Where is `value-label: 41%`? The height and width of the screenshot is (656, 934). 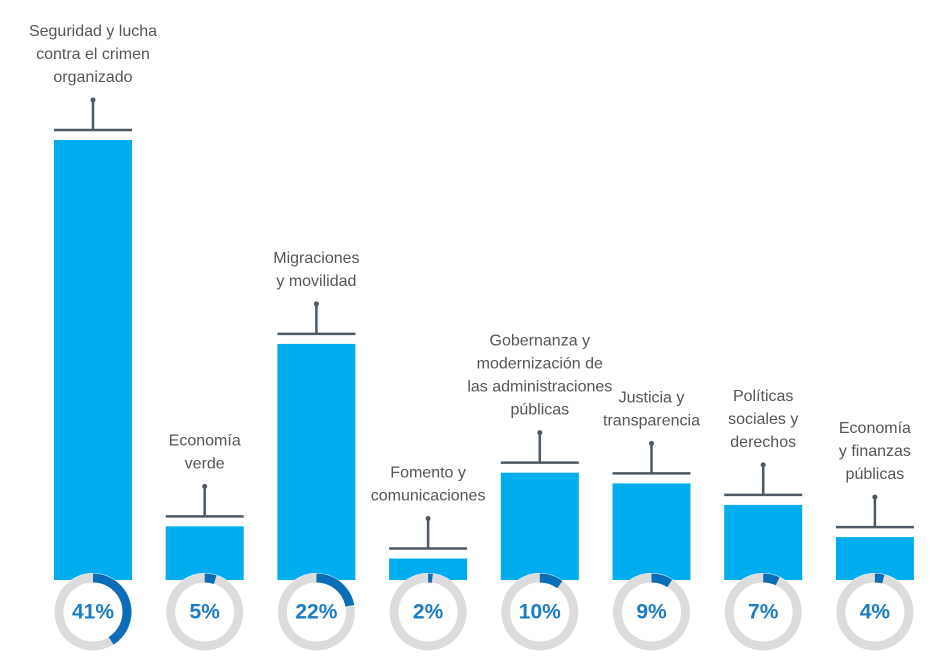 value-label: 41% is located at coordinates (93, 612).